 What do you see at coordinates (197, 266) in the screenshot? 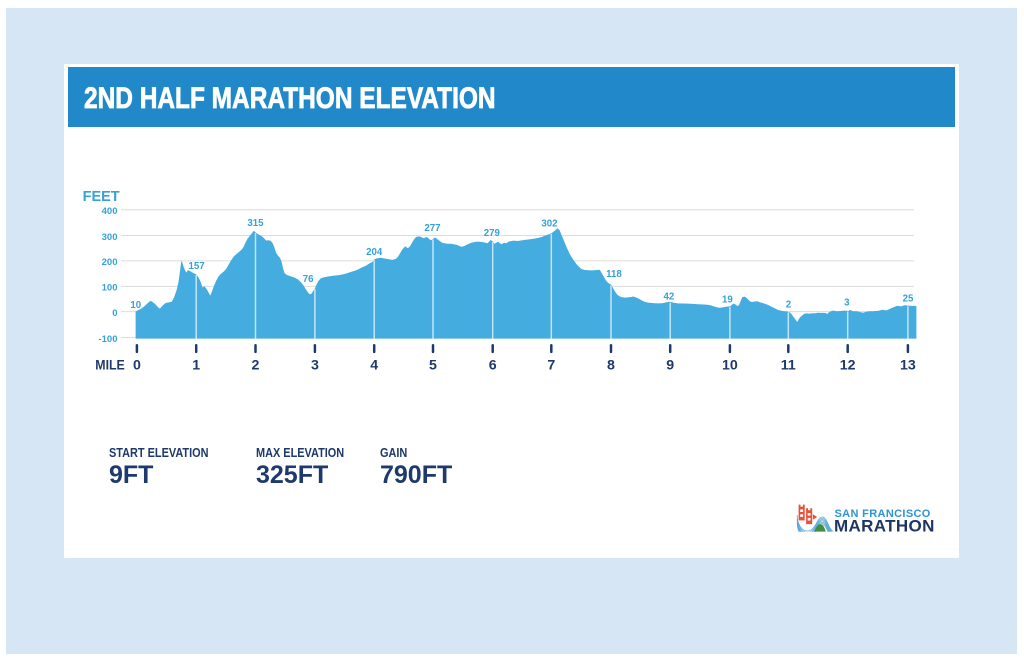
I see `svg-text: 157` at bounding box center [197, 266].